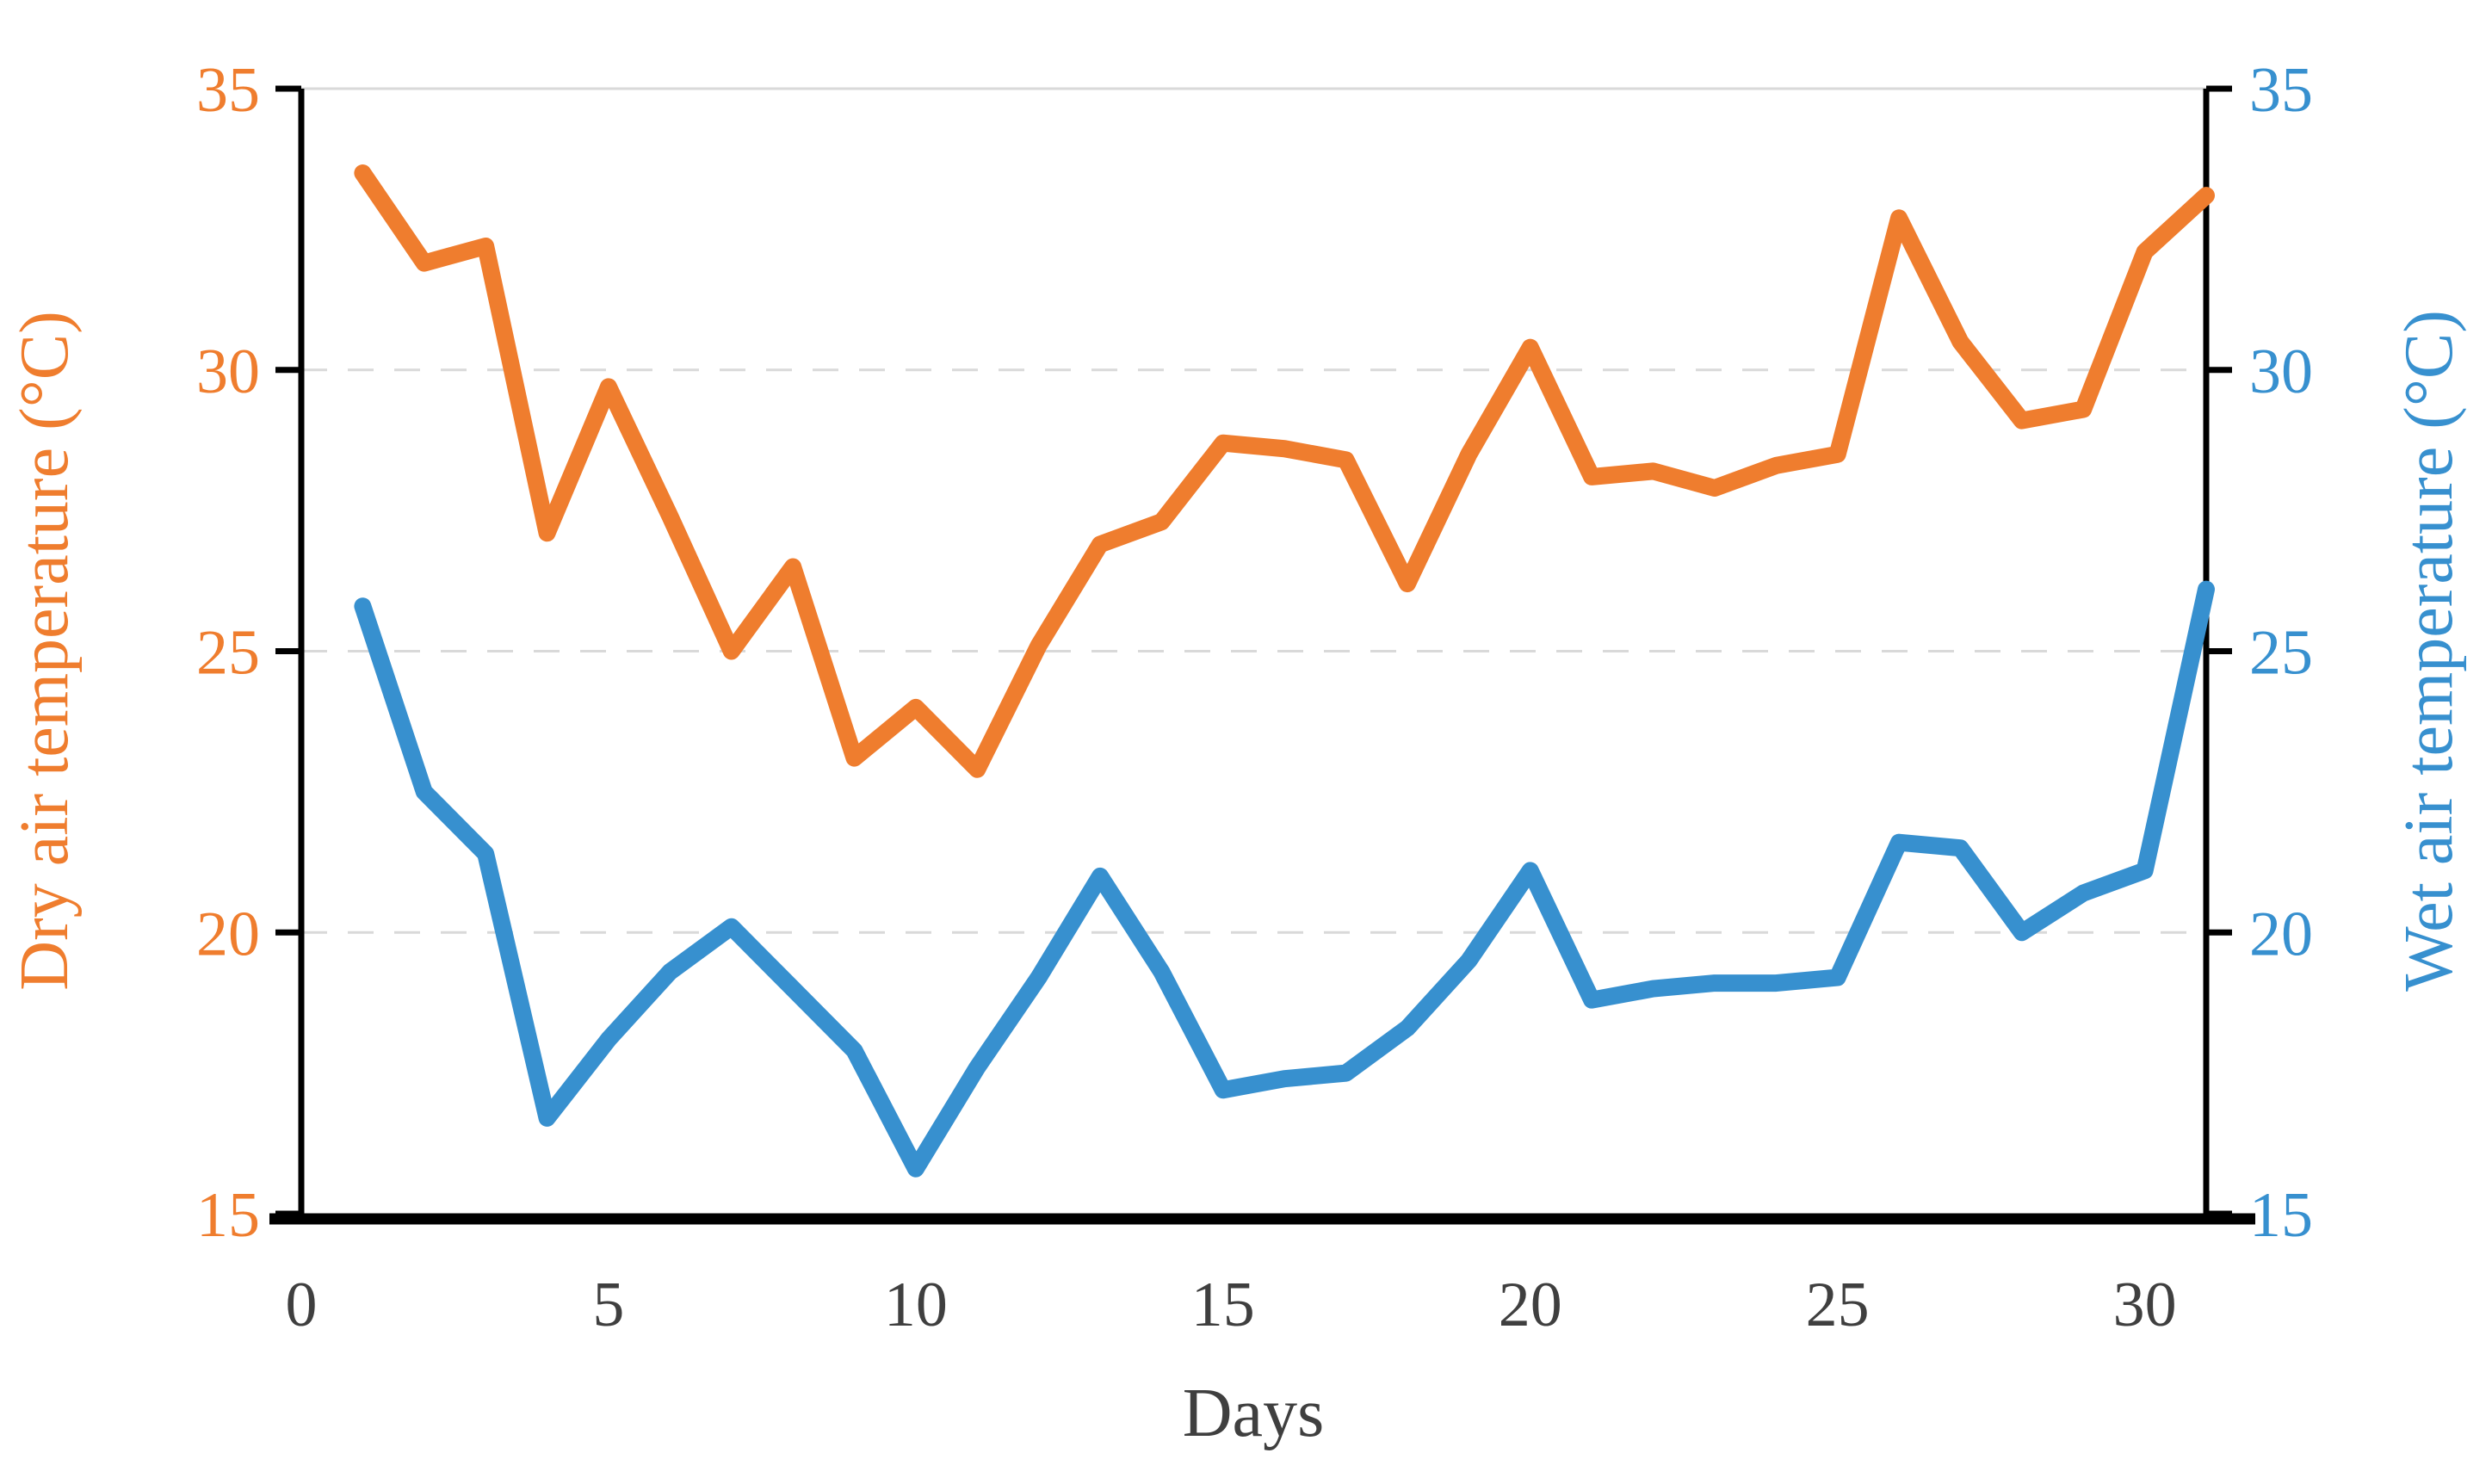 This screenshot has width=2492, height=1484. What do you see at coordinates (1254, 1413) in the screenshot?
I see `x-axis-title: Days` at bounding box center [1254, 1413].